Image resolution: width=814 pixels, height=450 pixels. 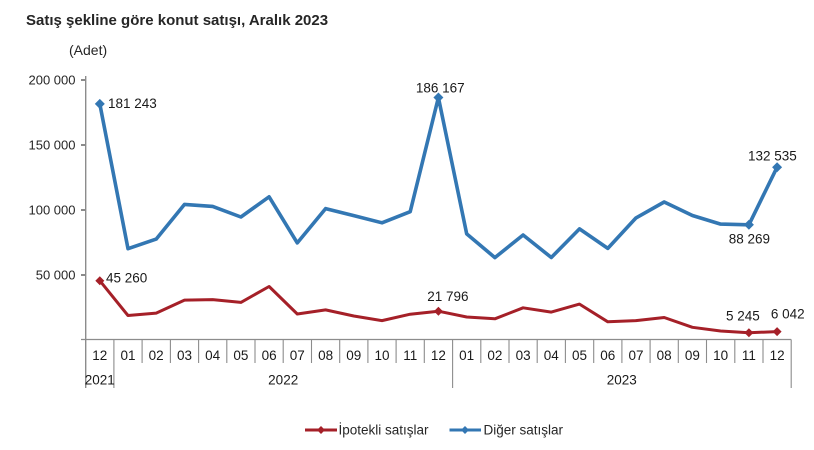 What do you see at coordinates (749, 239) in the screenshot?
I see `svg-text: 88 269` at bounding box center [749, 239].